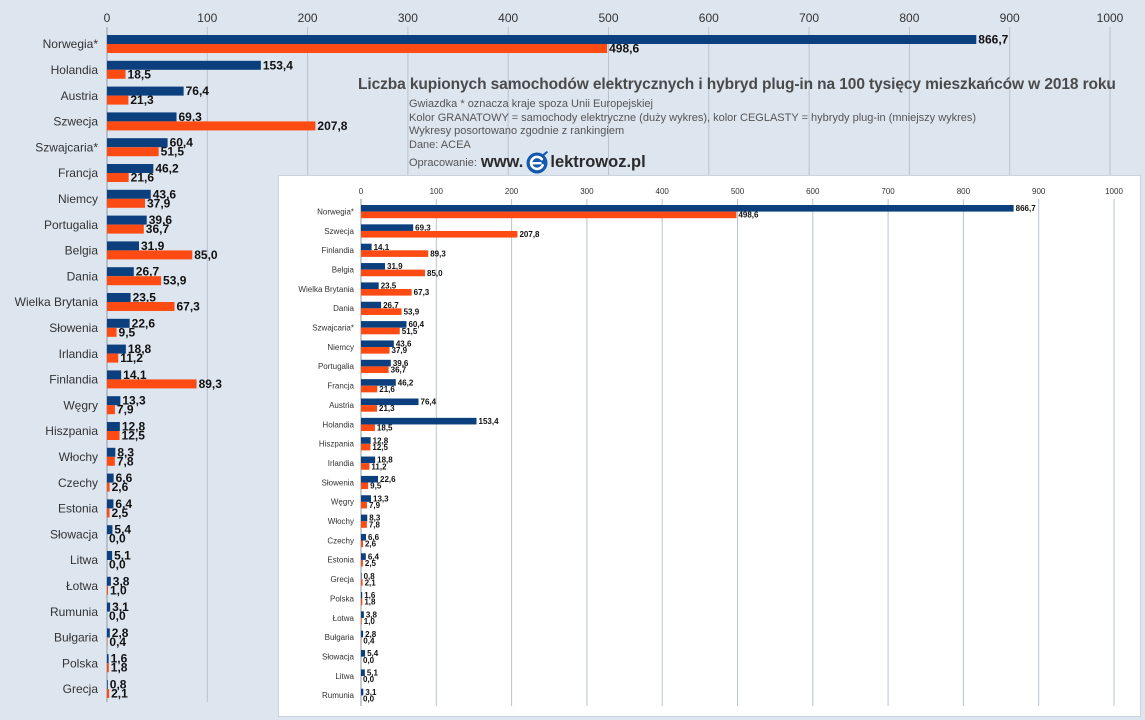 This screenshot has height=720, width=1145. What do you see at coordinates (342, 502) in the screenshot?
I see `inset-category-label: Węgry` at bounding box center [342, 502].